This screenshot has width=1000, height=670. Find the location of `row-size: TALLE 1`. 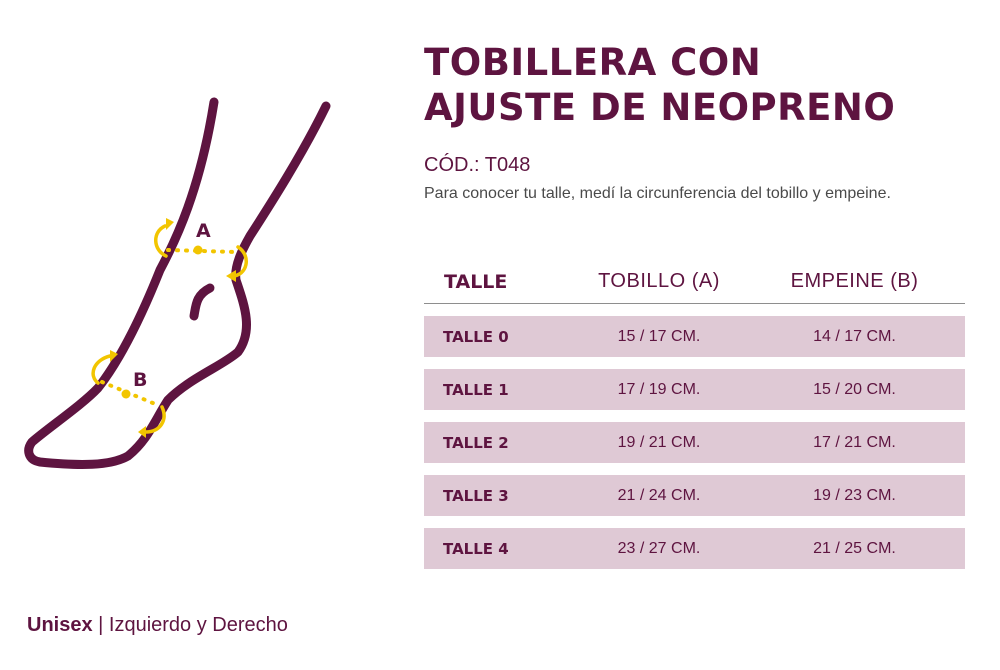

row-size: TALLE 1 is located at coordinates (476, 389).